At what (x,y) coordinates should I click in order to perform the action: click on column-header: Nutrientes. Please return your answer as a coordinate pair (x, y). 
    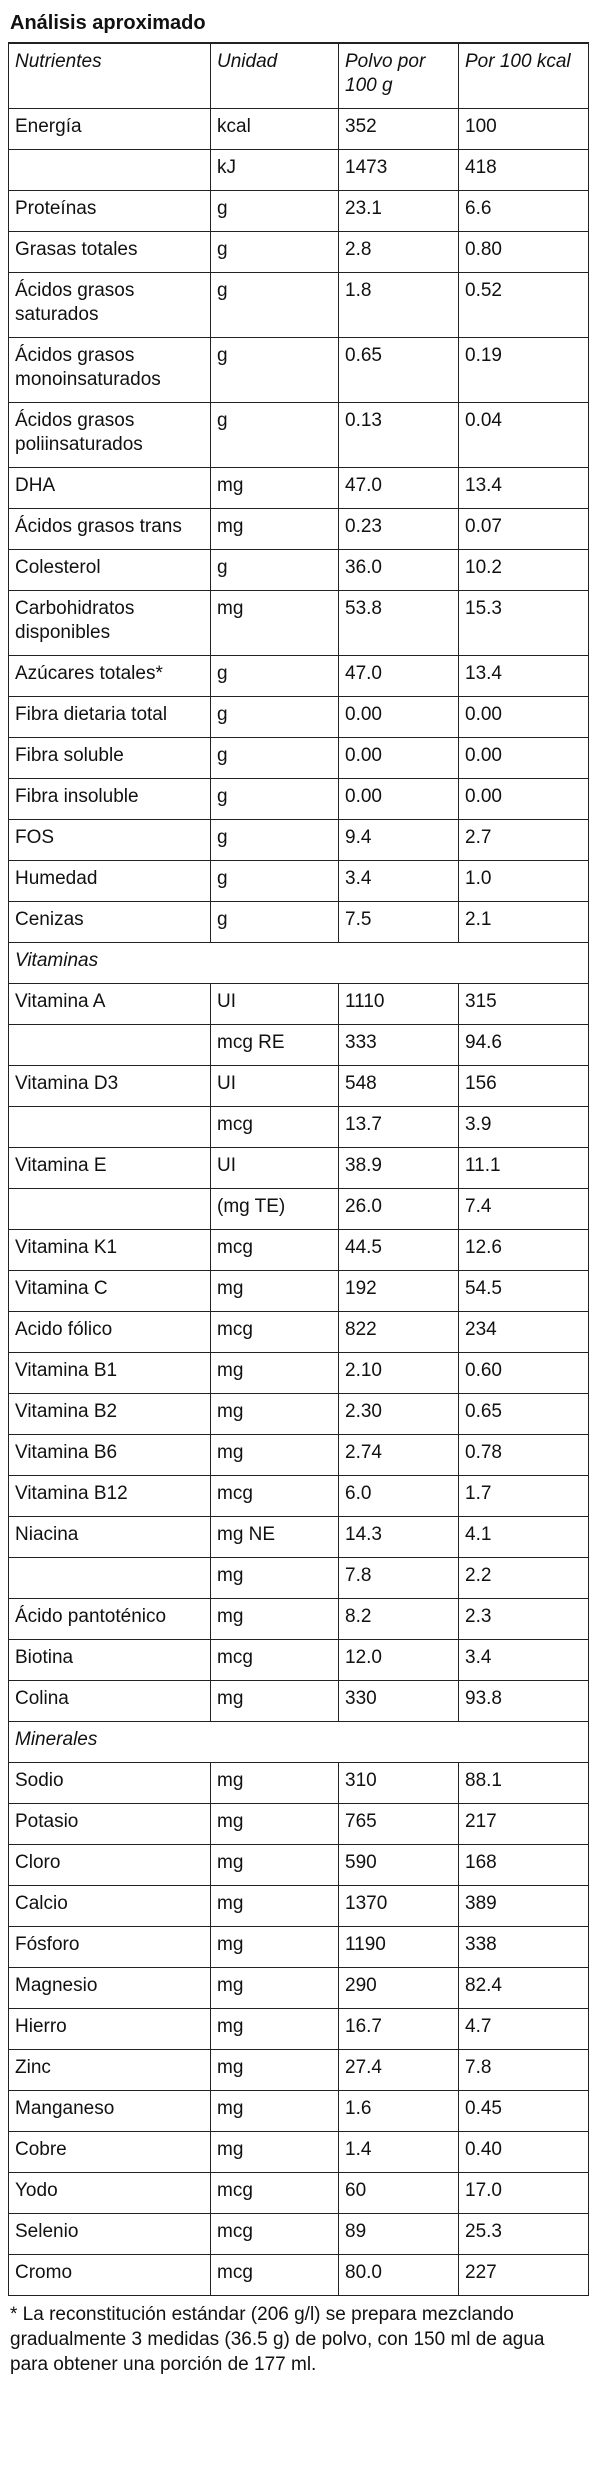
    Looking at the image, I should click on (109, 75).